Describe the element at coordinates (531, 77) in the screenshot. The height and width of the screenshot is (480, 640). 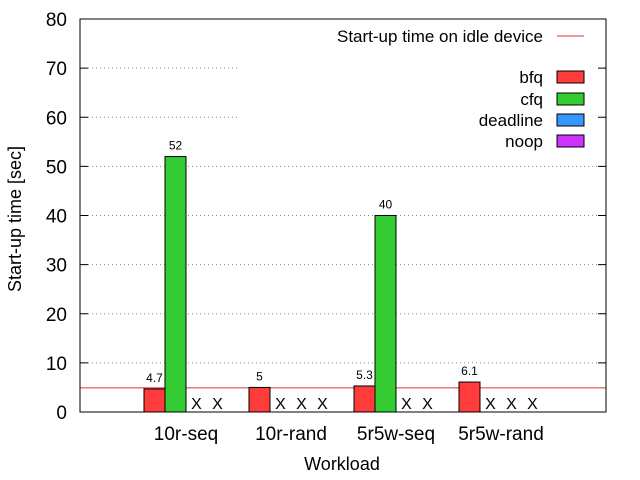
I see `legend-label: bfq` at that location.